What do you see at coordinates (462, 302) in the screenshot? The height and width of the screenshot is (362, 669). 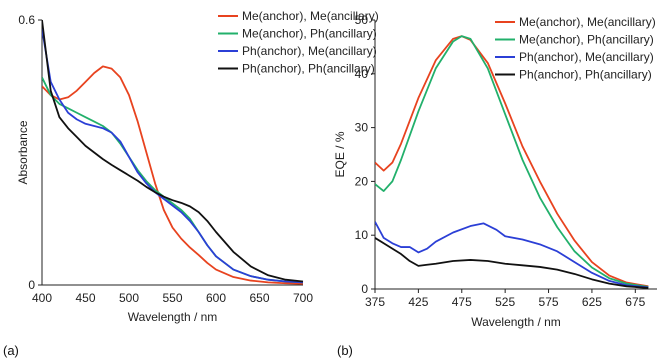 I see `x-tick-label: 475` at bounding box center [462, 302].